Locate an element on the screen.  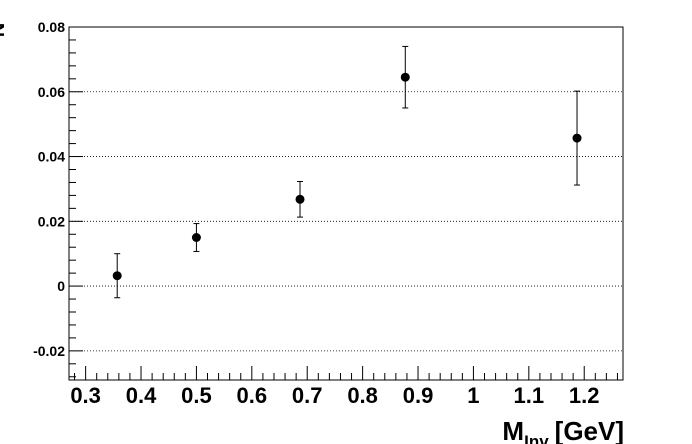
x-tick-label: 0.3 is located at coordinates (85, 395).